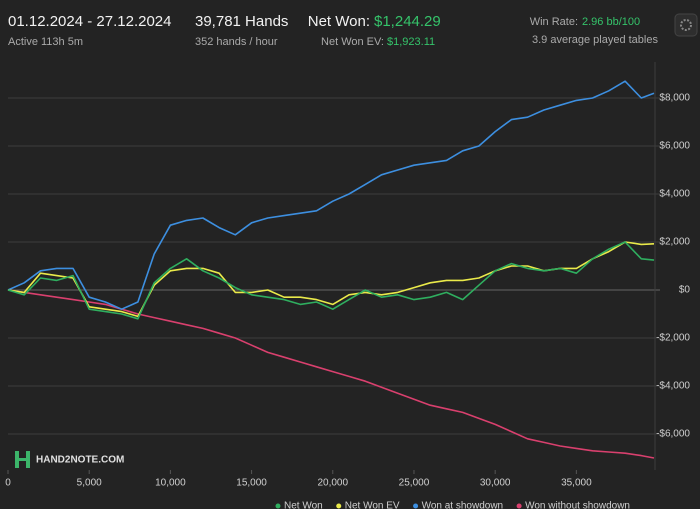 The height and width of the screenshot is (509, 700). What do you see at coordinates (673, 386) in the screenshot?
I see `y-tick-label: -$4,000` at bounding box center [673, 386].